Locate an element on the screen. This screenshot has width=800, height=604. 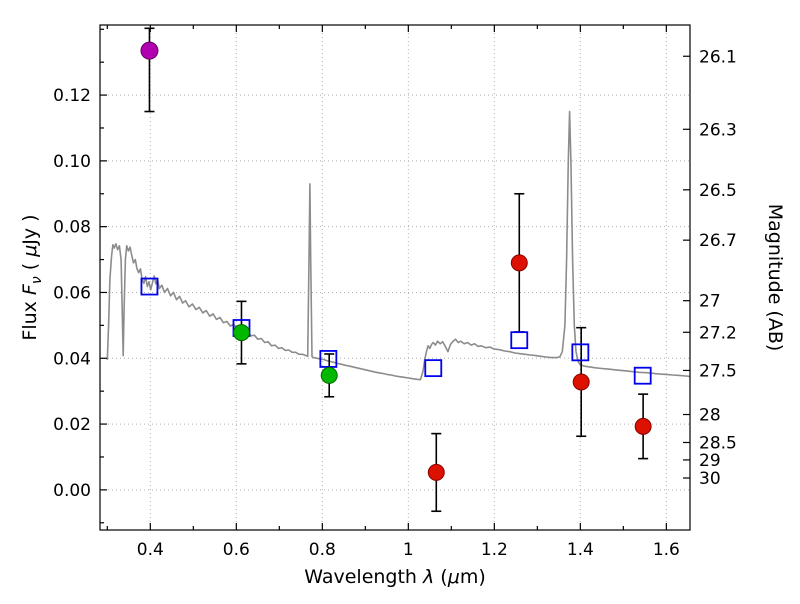
magnitude-tick-label: 29 is located at coordinates (710, 461).